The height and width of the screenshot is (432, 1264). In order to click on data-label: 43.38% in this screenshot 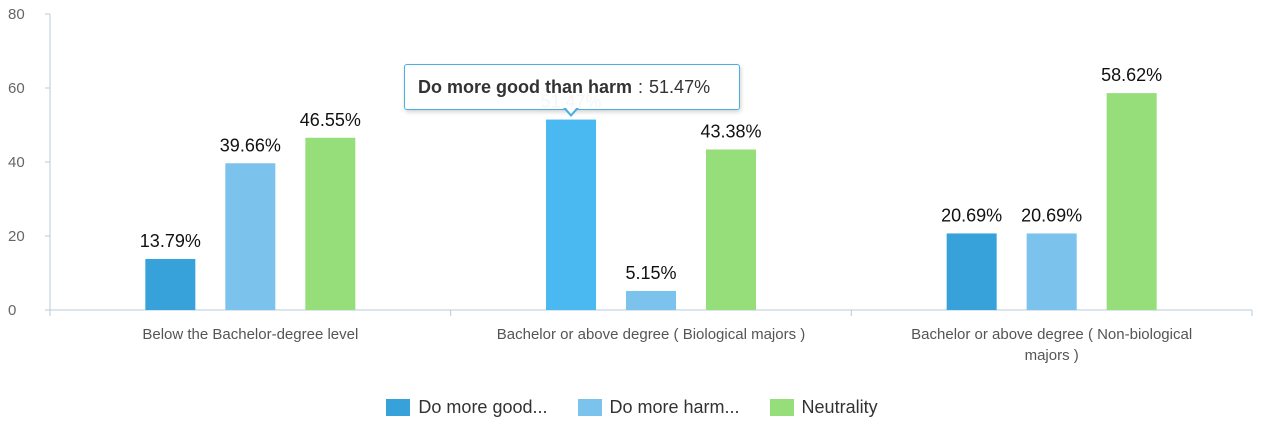, I will do `click(730, 131)`.